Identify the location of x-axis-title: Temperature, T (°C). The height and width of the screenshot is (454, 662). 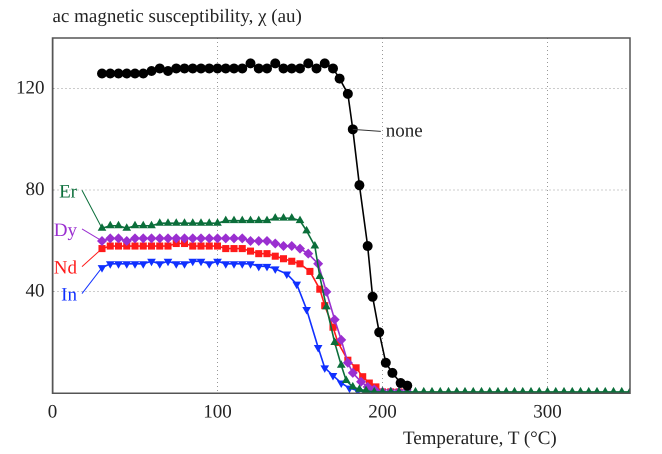
(479, 438).